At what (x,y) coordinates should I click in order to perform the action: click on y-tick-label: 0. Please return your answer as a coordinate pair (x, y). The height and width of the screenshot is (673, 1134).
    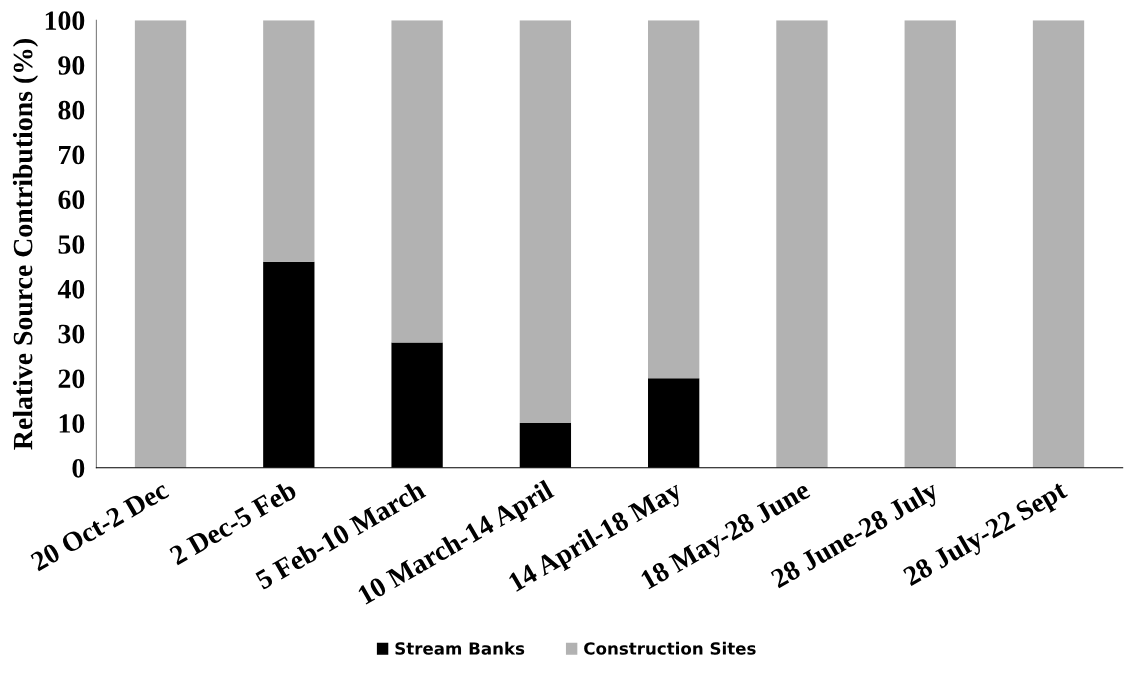
    Looking at the image, I should click on (78, 468).